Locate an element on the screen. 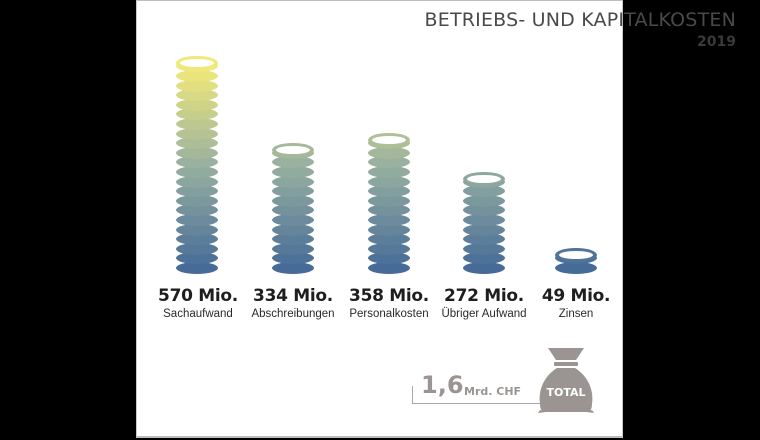 The image size is (760, 440). total-value: 1,6 is located at coordinates (442, 385).